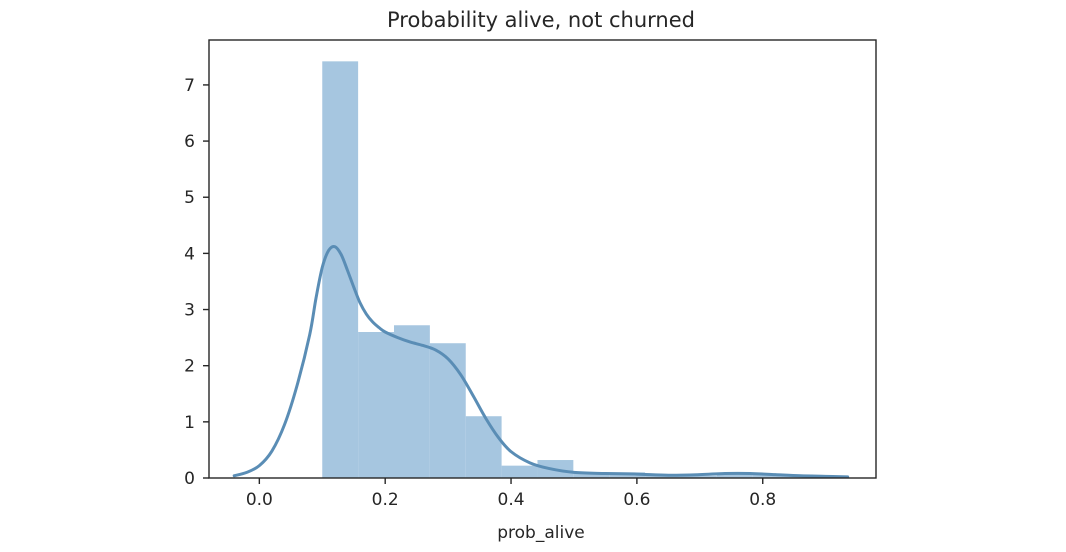 Image resolution: width=1066 pixels, height=552 pixels. What do you see at coordinates (540, 533) in the screenshot?
I see `x-axis-label: prob_alive` at bounding box center [540, 533].